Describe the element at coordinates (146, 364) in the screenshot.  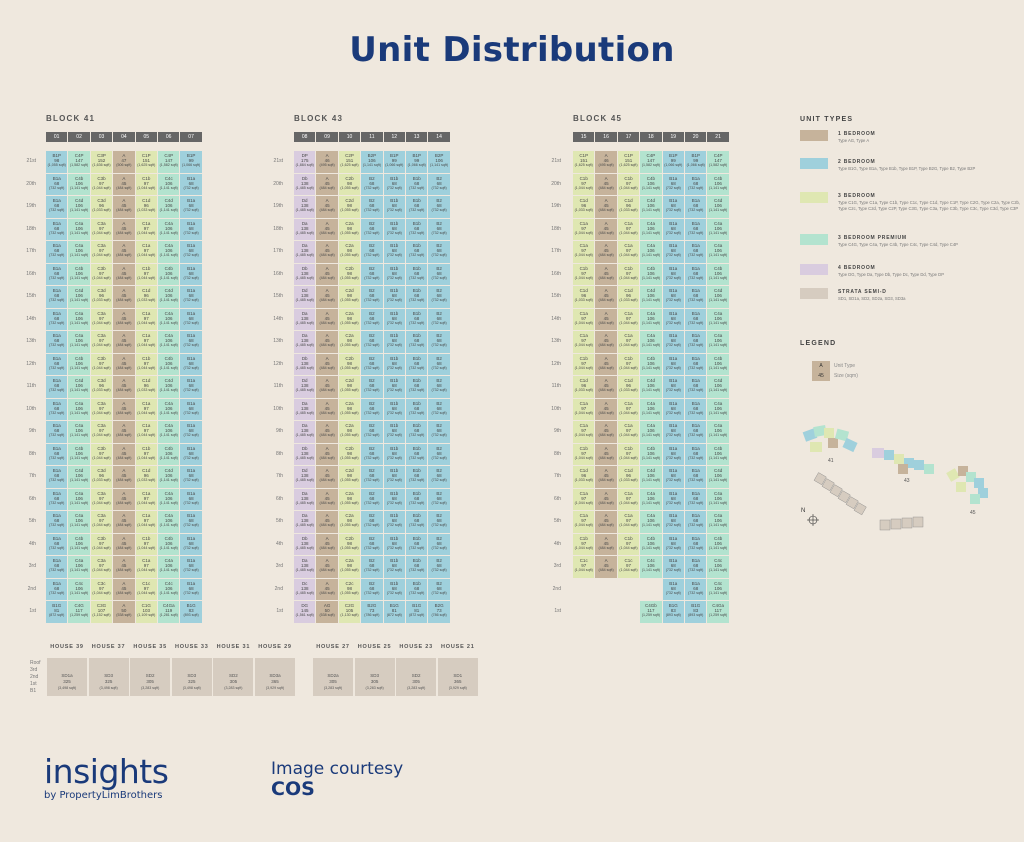
I see `unit-cell: C1b 97 (1,044 sqft)` at that location.